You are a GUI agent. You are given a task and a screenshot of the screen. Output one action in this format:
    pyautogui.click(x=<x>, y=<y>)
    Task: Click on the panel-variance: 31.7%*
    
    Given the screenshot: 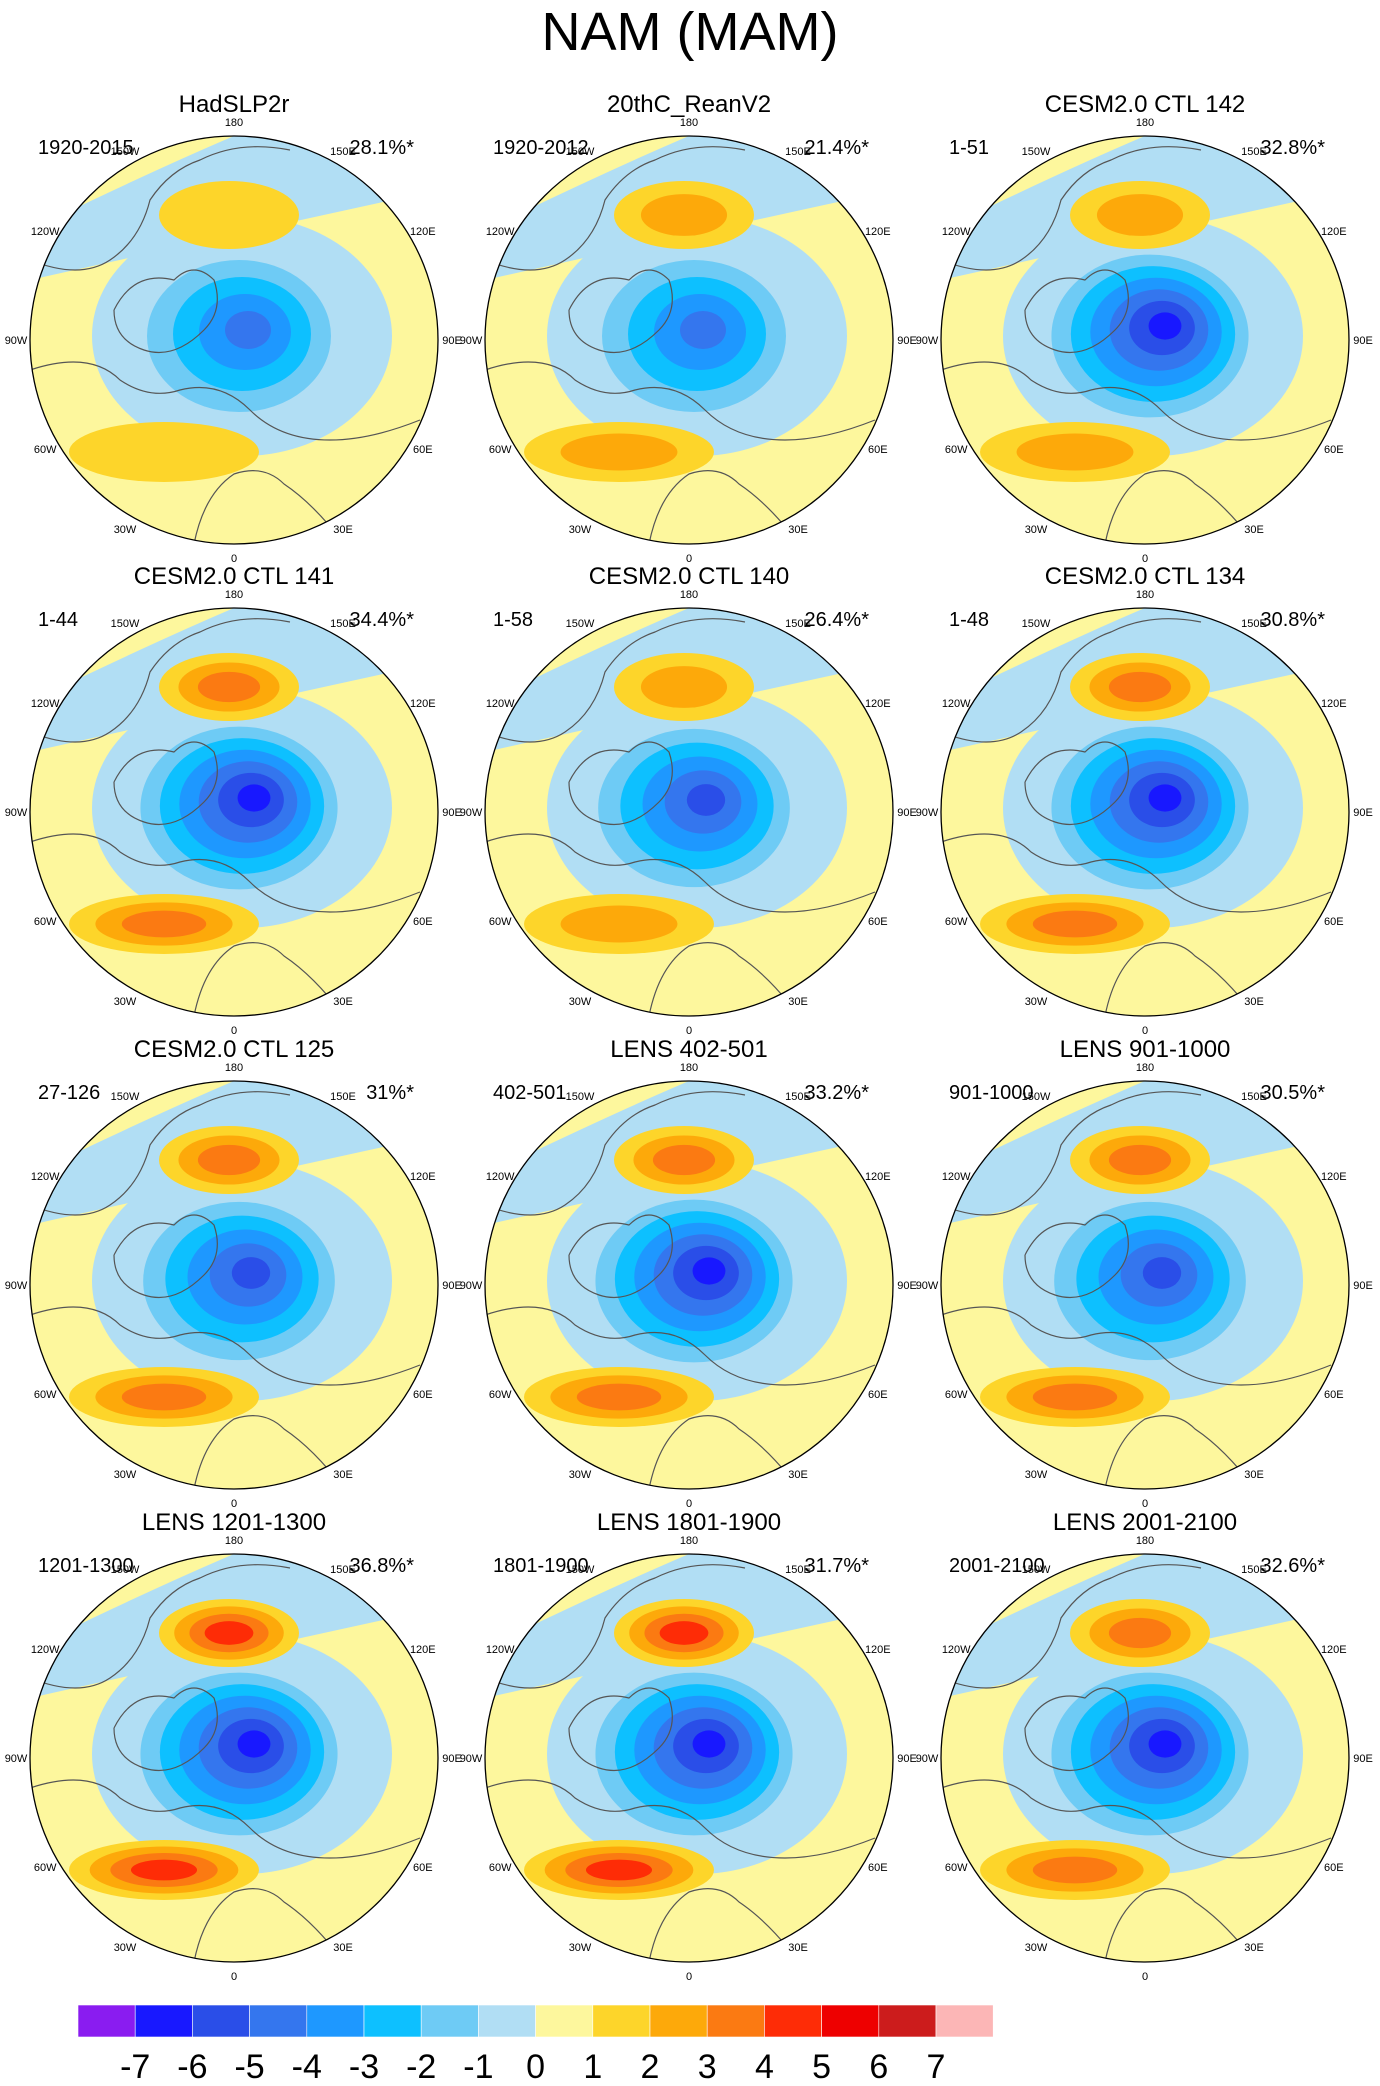 What is the action you would take?
    pyautogui.click(x=837, y=1566)
    